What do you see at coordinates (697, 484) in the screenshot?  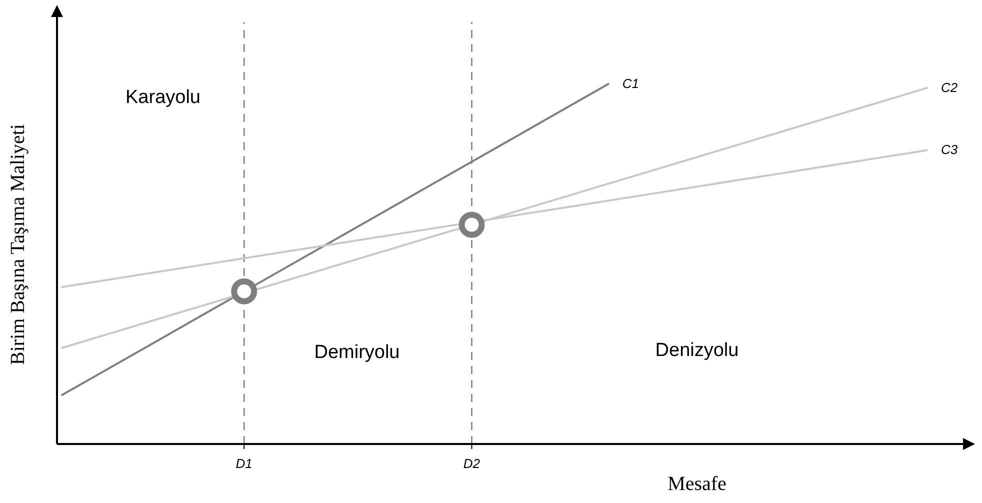 I see `x-axis-title: Mesafe` at bounding box center [697, 484].